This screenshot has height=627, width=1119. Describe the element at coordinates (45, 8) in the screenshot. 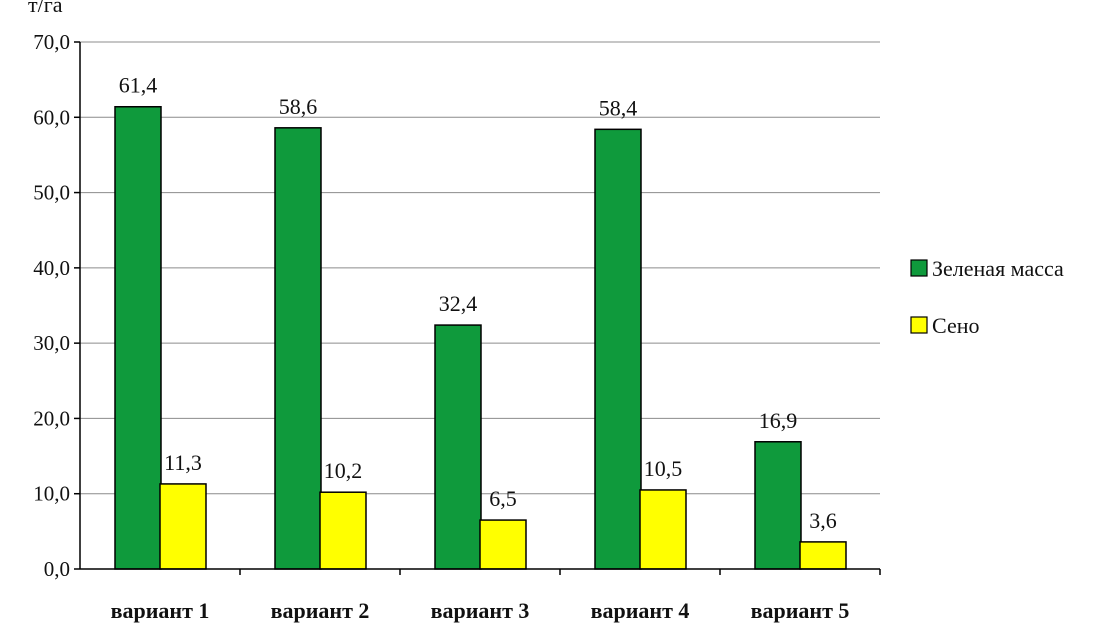

I see `y-axis-unit-label: т/га` at that location.